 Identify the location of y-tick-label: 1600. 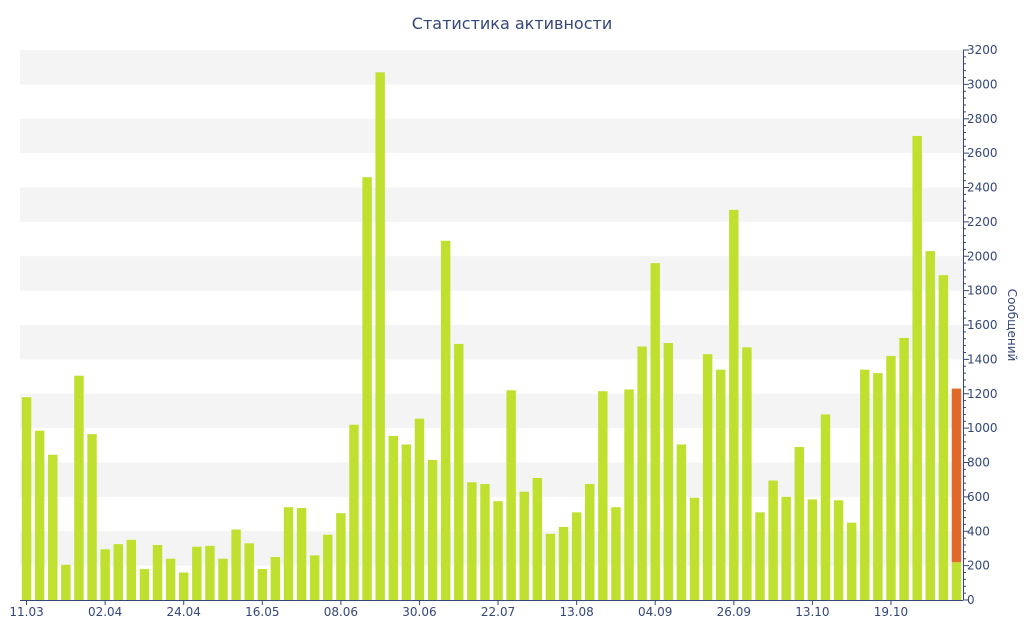
(982, 325).